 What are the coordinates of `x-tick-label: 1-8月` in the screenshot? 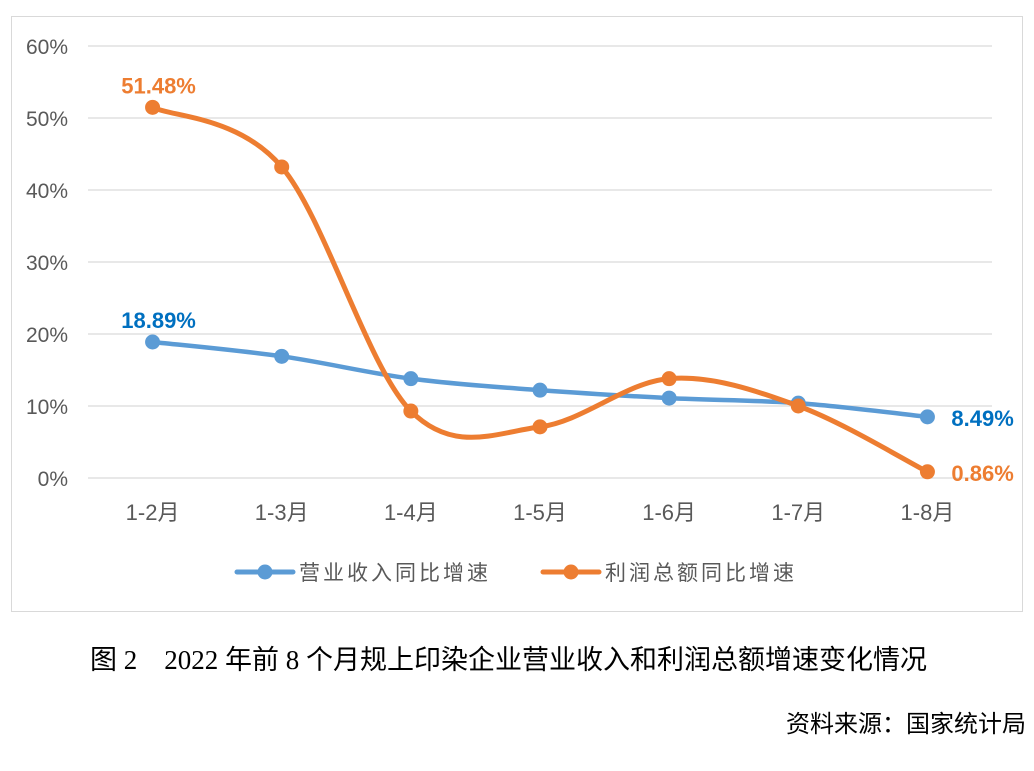 It's located at (928, 512).